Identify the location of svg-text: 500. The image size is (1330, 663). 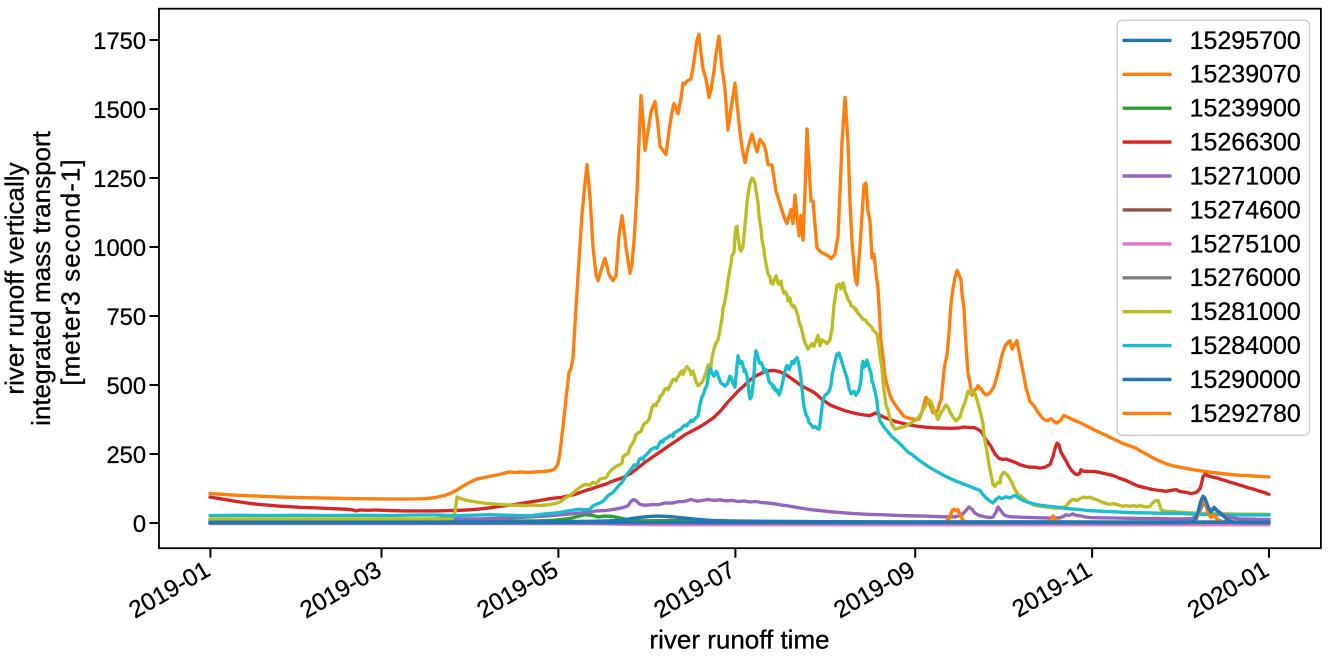
(126, 387).